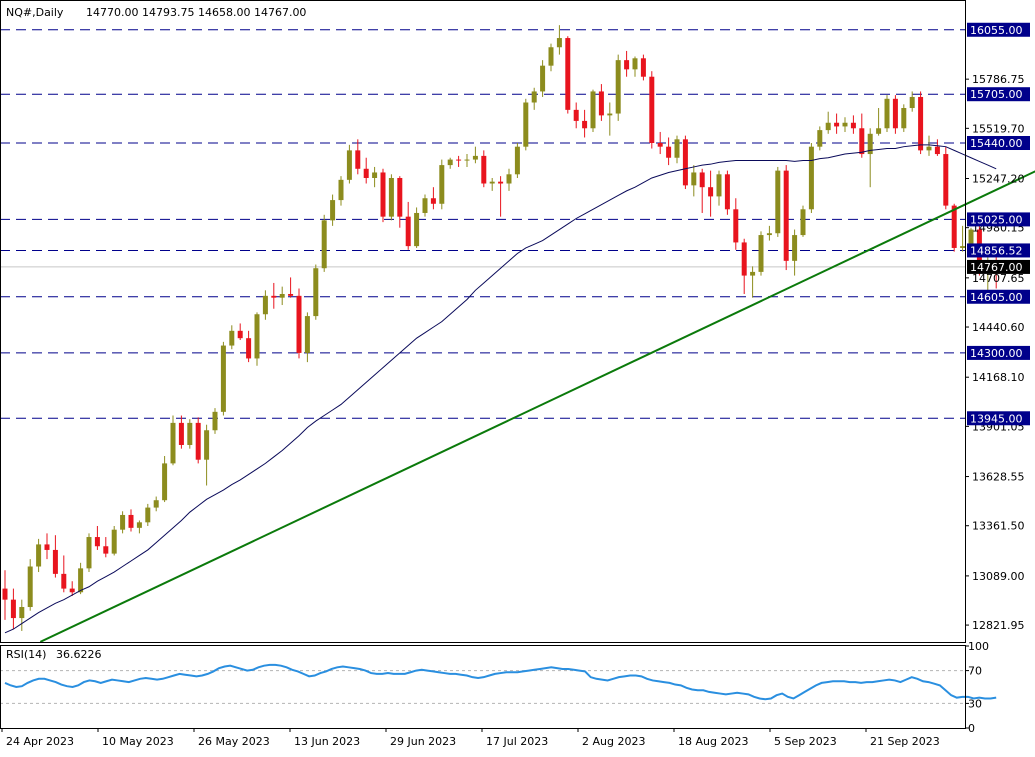 Image resolution: width=1035 pixels, height=757 pixels. What do you see at coordinates (138, 741) in the screenshot?
I see `time-tick-label: 10 May 2023` at bounding box center [138, 741].